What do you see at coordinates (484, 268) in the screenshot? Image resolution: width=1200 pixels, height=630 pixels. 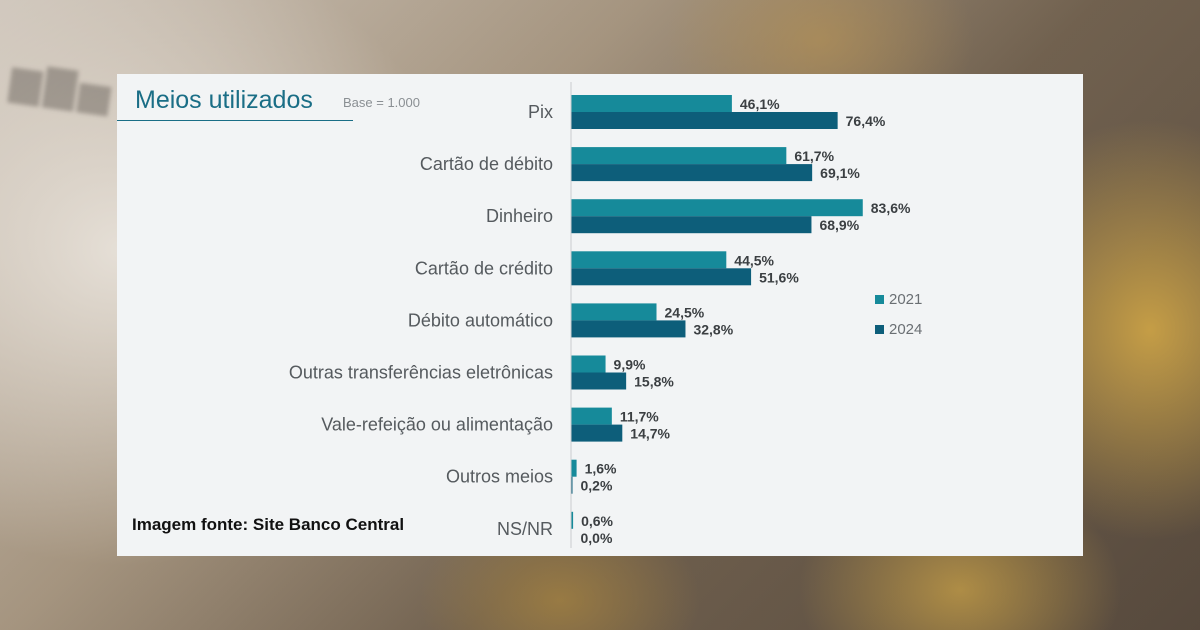 I see `category-label: Cartão de crédito` at bounding box center [484, 268].